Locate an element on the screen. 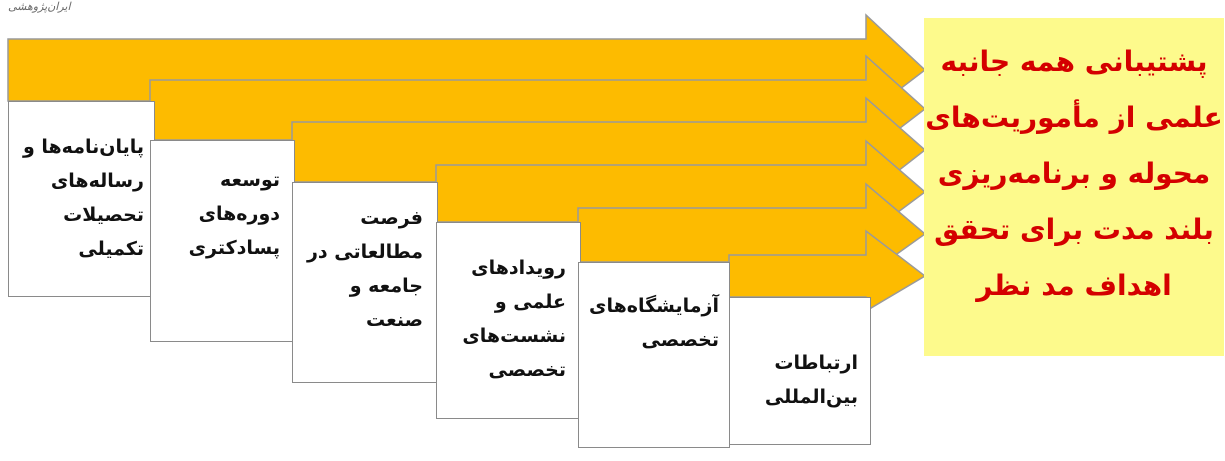  step-label-1: پایان‌نامه‌ها و رساله‌های تحصیلات تکمیلی is located at coordinates (83, 198).